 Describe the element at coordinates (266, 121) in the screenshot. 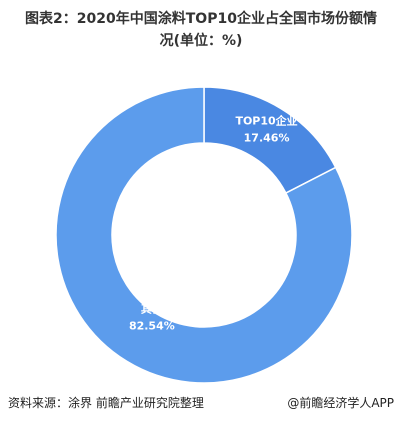

I see `slice-label: TOP10企业` at that location.